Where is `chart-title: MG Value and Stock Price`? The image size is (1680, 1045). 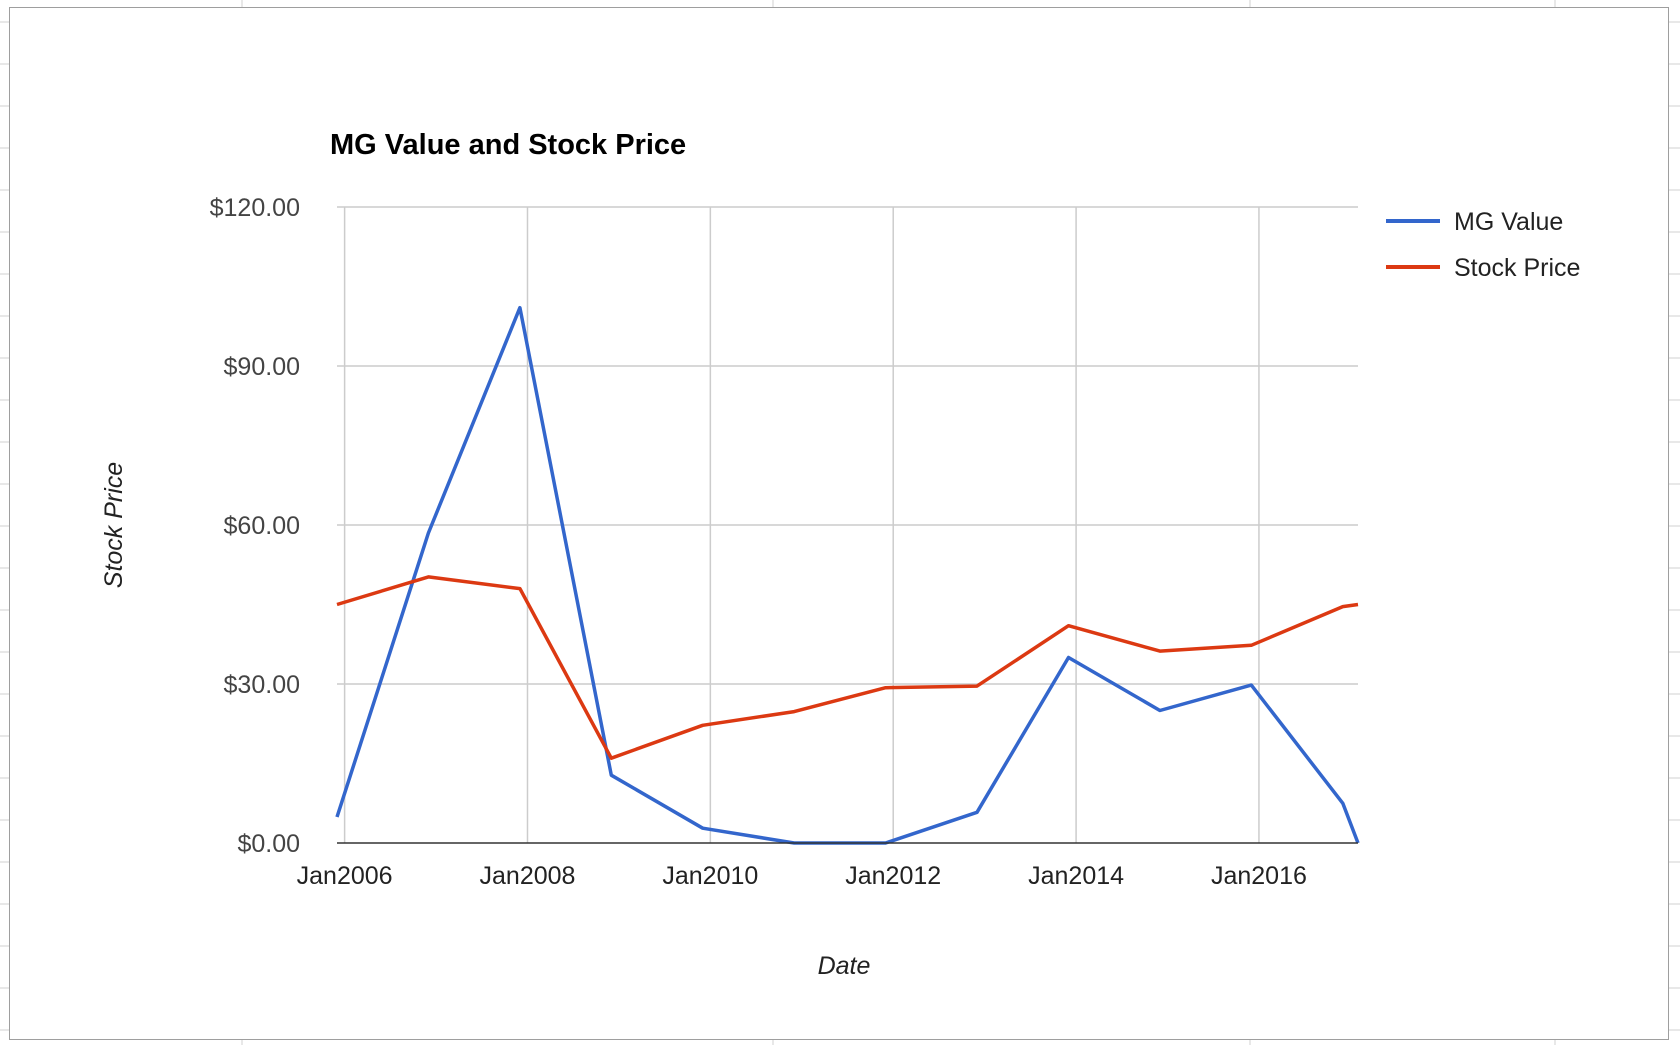
chart-title: MG Value and Stock Price is located at coordinates (508, 145).